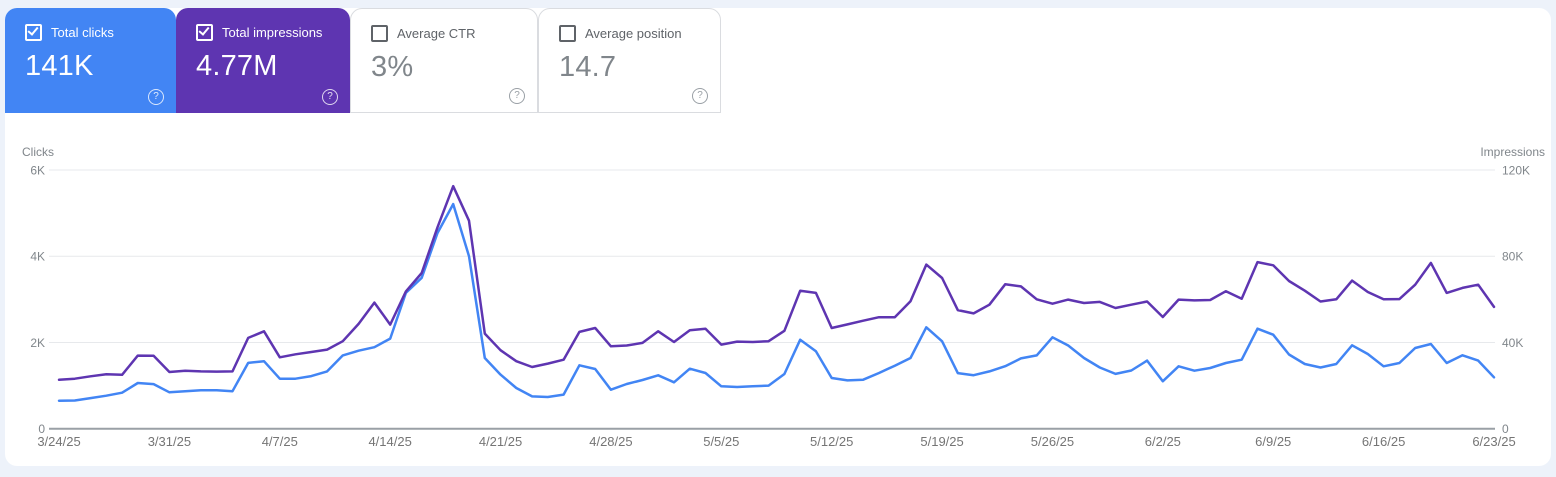 Image resolution: width=1556 pixels, height=477 pixels. What do you see at coordinates (1512, 343) in the screenshot?
I see `y-tick-right: 40K` at bounding box center [1512, 343].